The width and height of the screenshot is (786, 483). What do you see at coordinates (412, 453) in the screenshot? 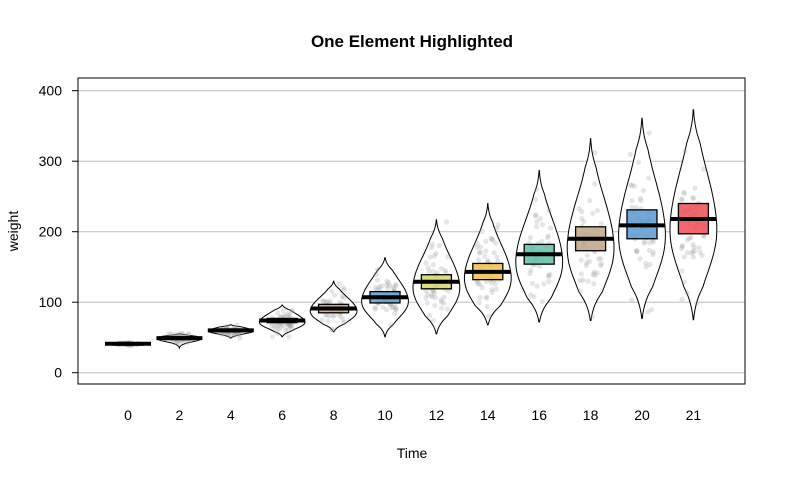
I see `x-axis-label: Time` at bounding box center [412, 453].